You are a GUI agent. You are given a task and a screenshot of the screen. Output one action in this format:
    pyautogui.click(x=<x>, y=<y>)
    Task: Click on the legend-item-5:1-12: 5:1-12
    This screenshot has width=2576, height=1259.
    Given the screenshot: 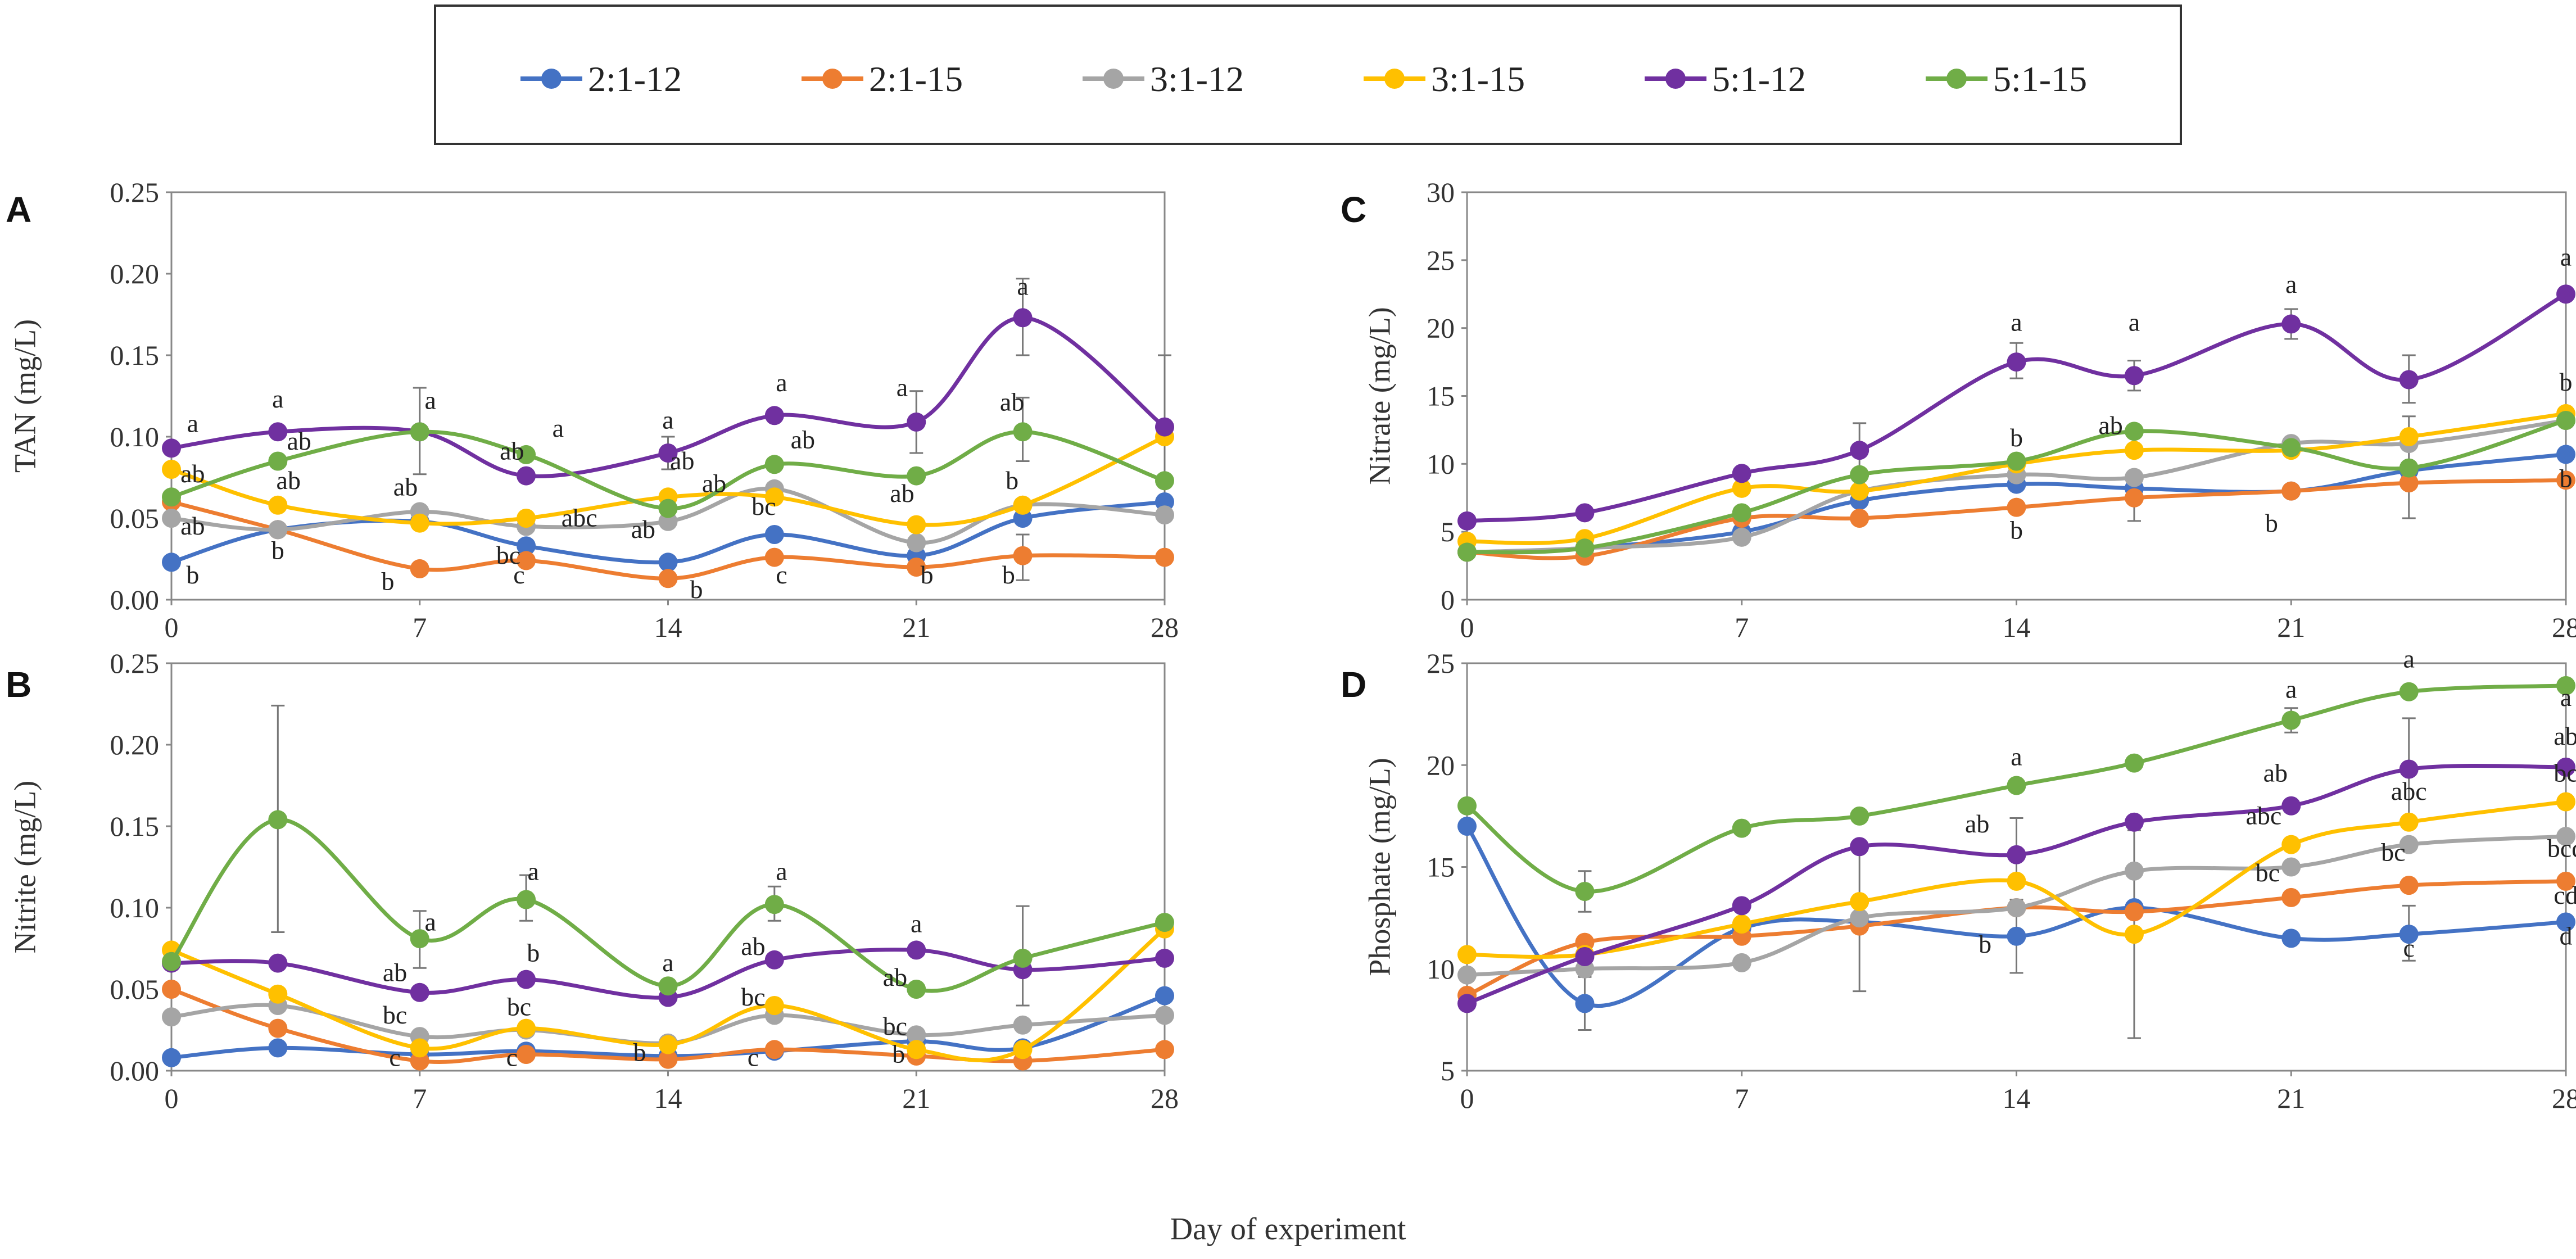 What is the action you would take?
    pyautogui.click(x=1725, y=79)
    